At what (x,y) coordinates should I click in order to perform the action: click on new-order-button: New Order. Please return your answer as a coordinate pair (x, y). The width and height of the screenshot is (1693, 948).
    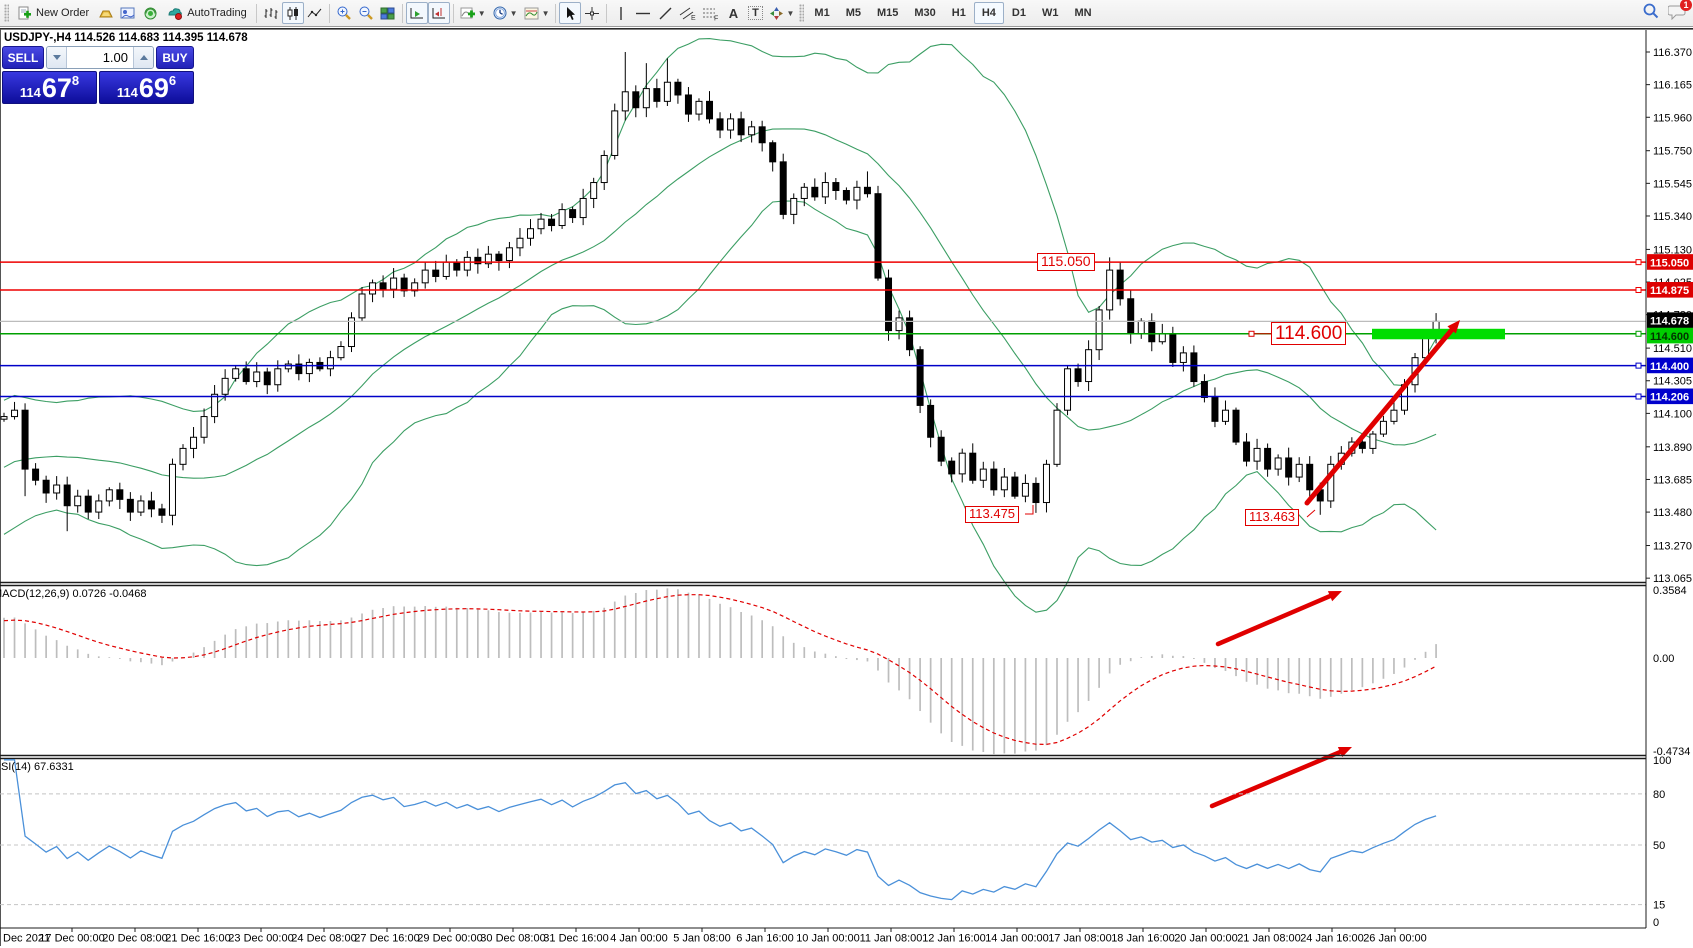
    Looking at the image, I should click on (53, 13).